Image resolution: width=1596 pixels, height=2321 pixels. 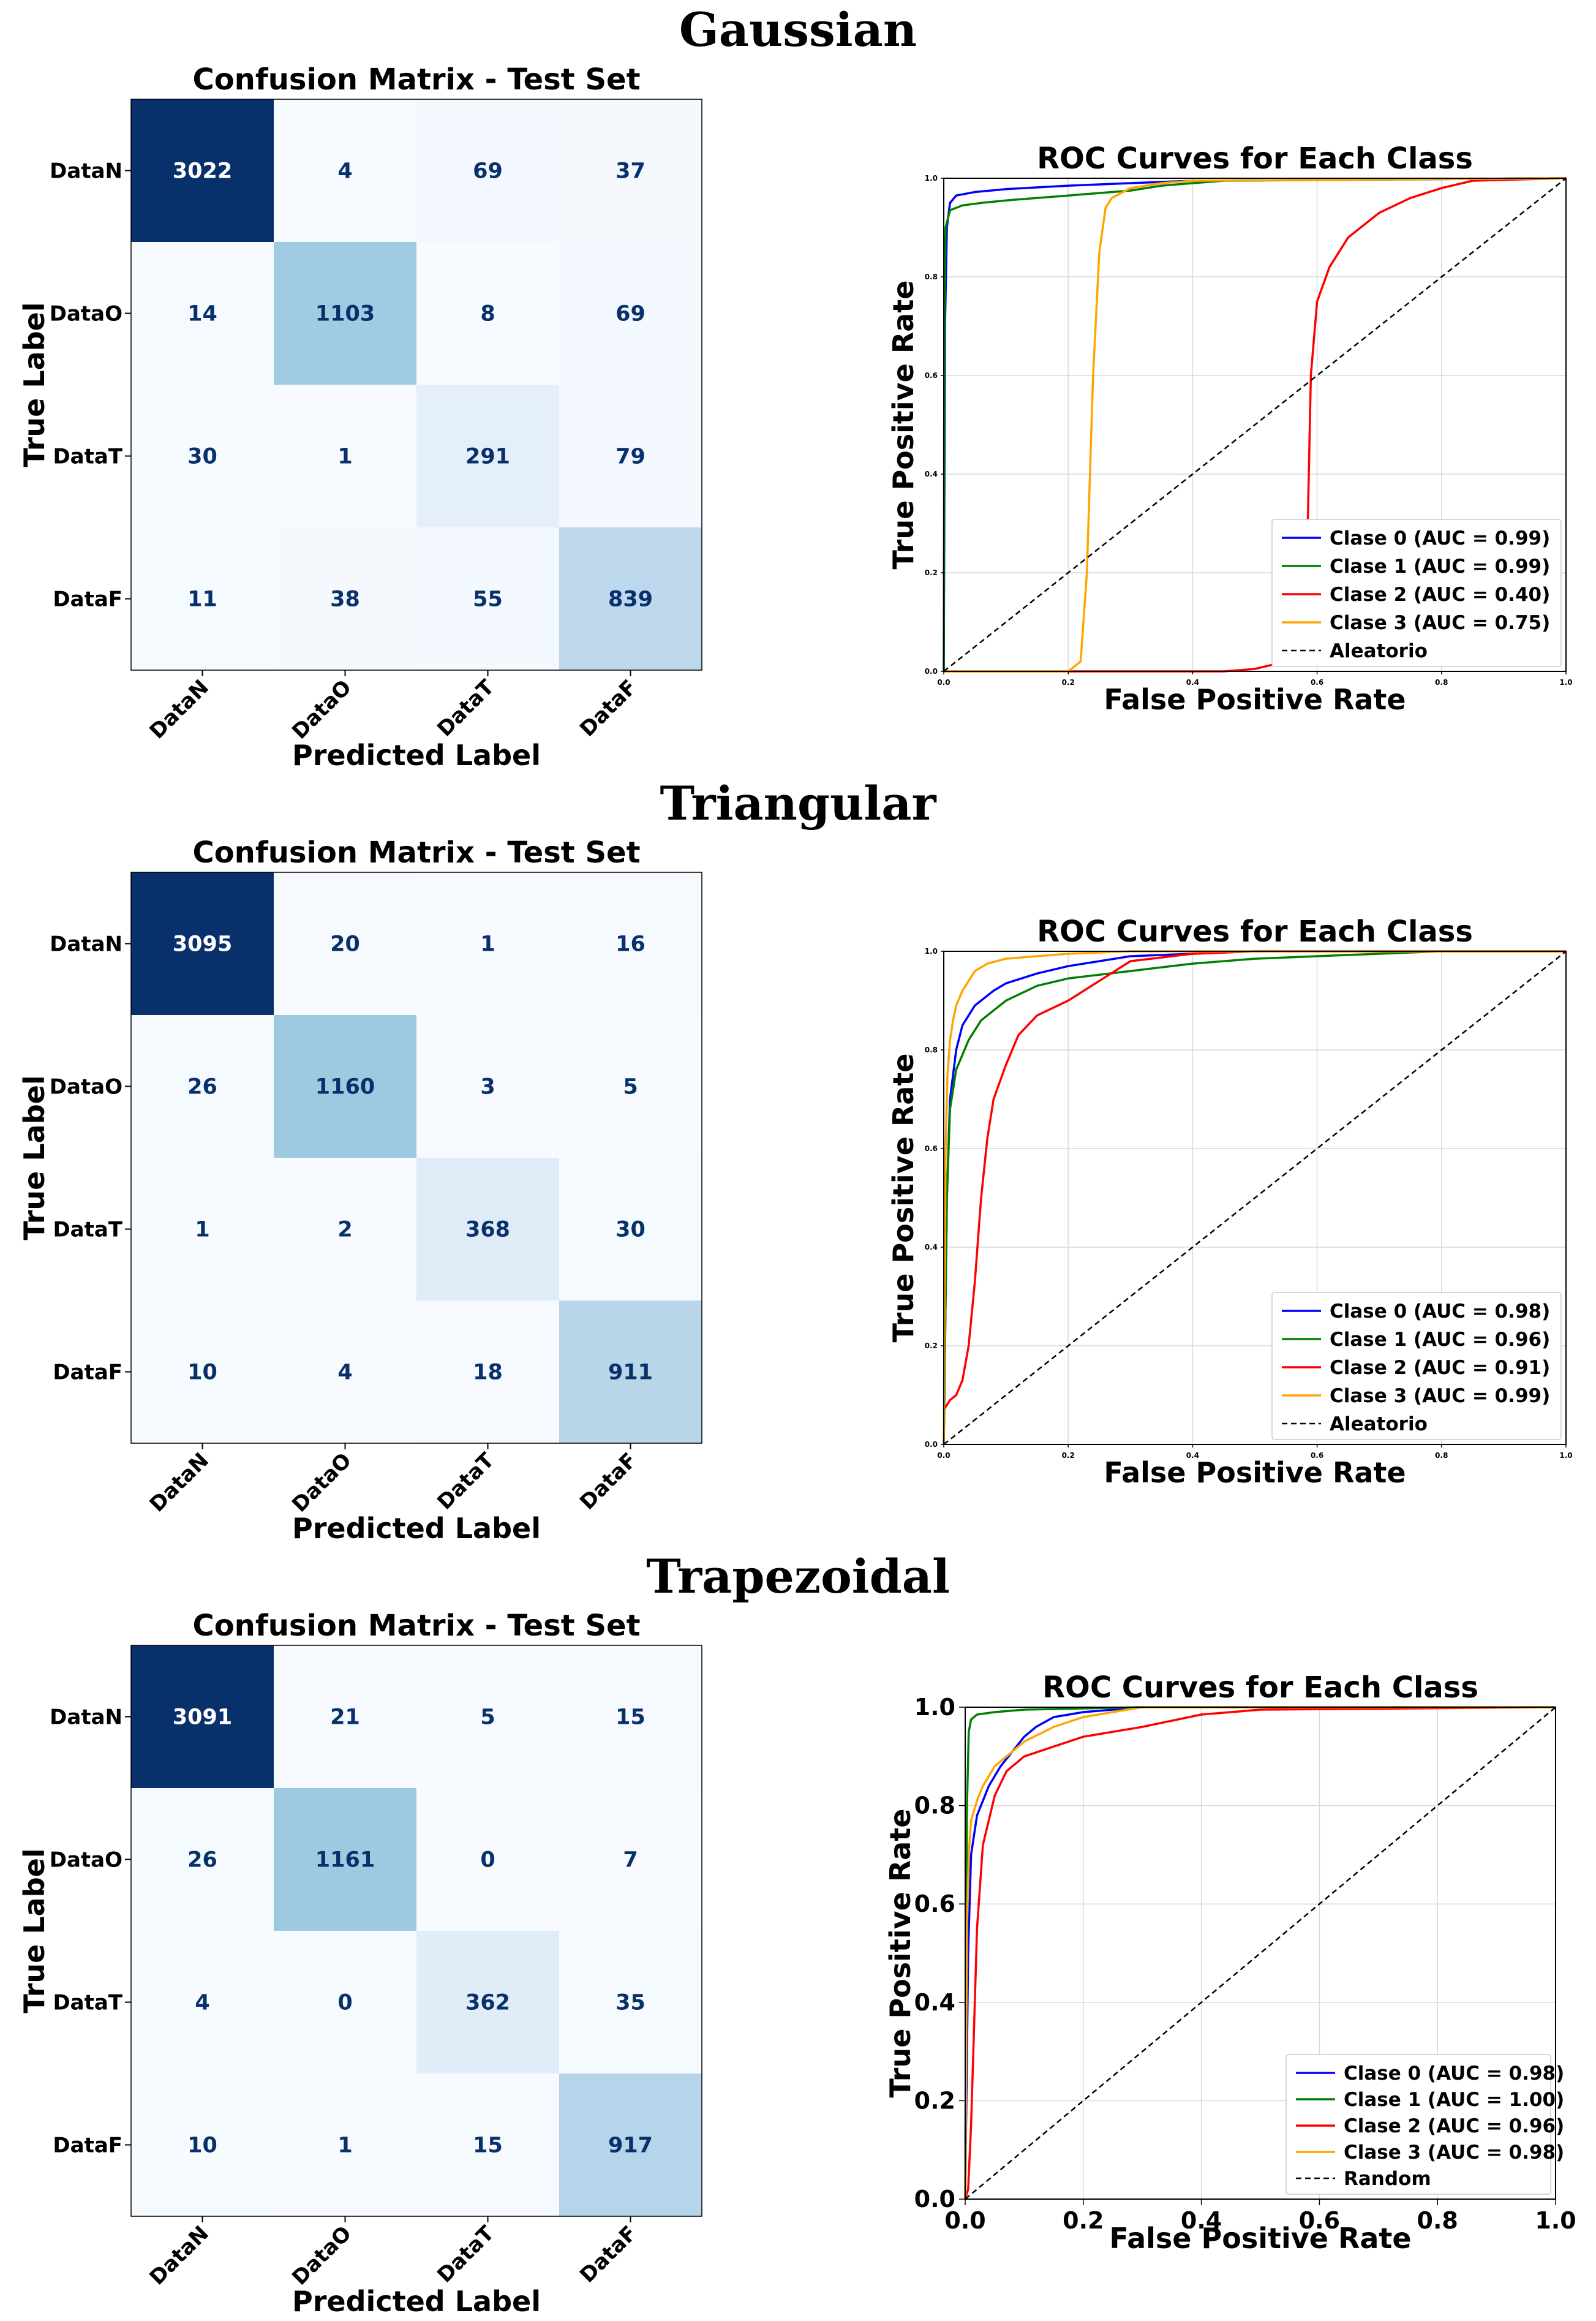 I want to click on cm-cell-value: 69, so click(x=488, y=171).